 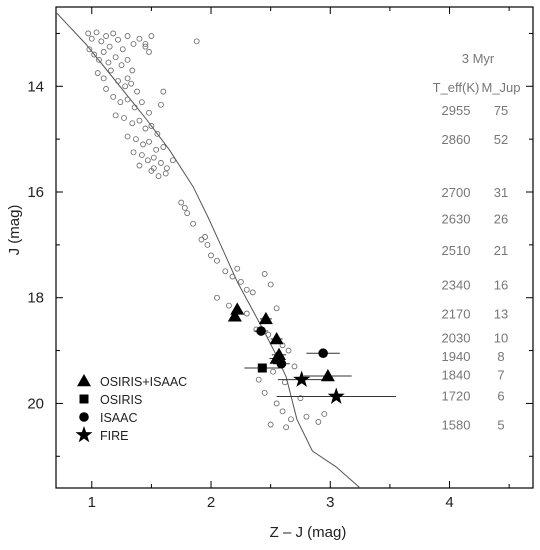 What do you see at coordinates (501, 250) in the screenshot?
I see `mass-value: 21` at bounding box center [501, 250].